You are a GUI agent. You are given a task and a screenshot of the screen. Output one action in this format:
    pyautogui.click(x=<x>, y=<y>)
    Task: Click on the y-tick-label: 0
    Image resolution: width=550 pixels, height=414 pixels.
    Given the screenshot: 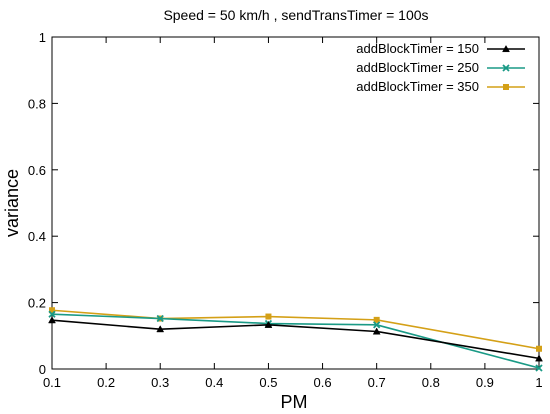 What is the action you would take?
    pyautogui.click(x=42, y=369)
    